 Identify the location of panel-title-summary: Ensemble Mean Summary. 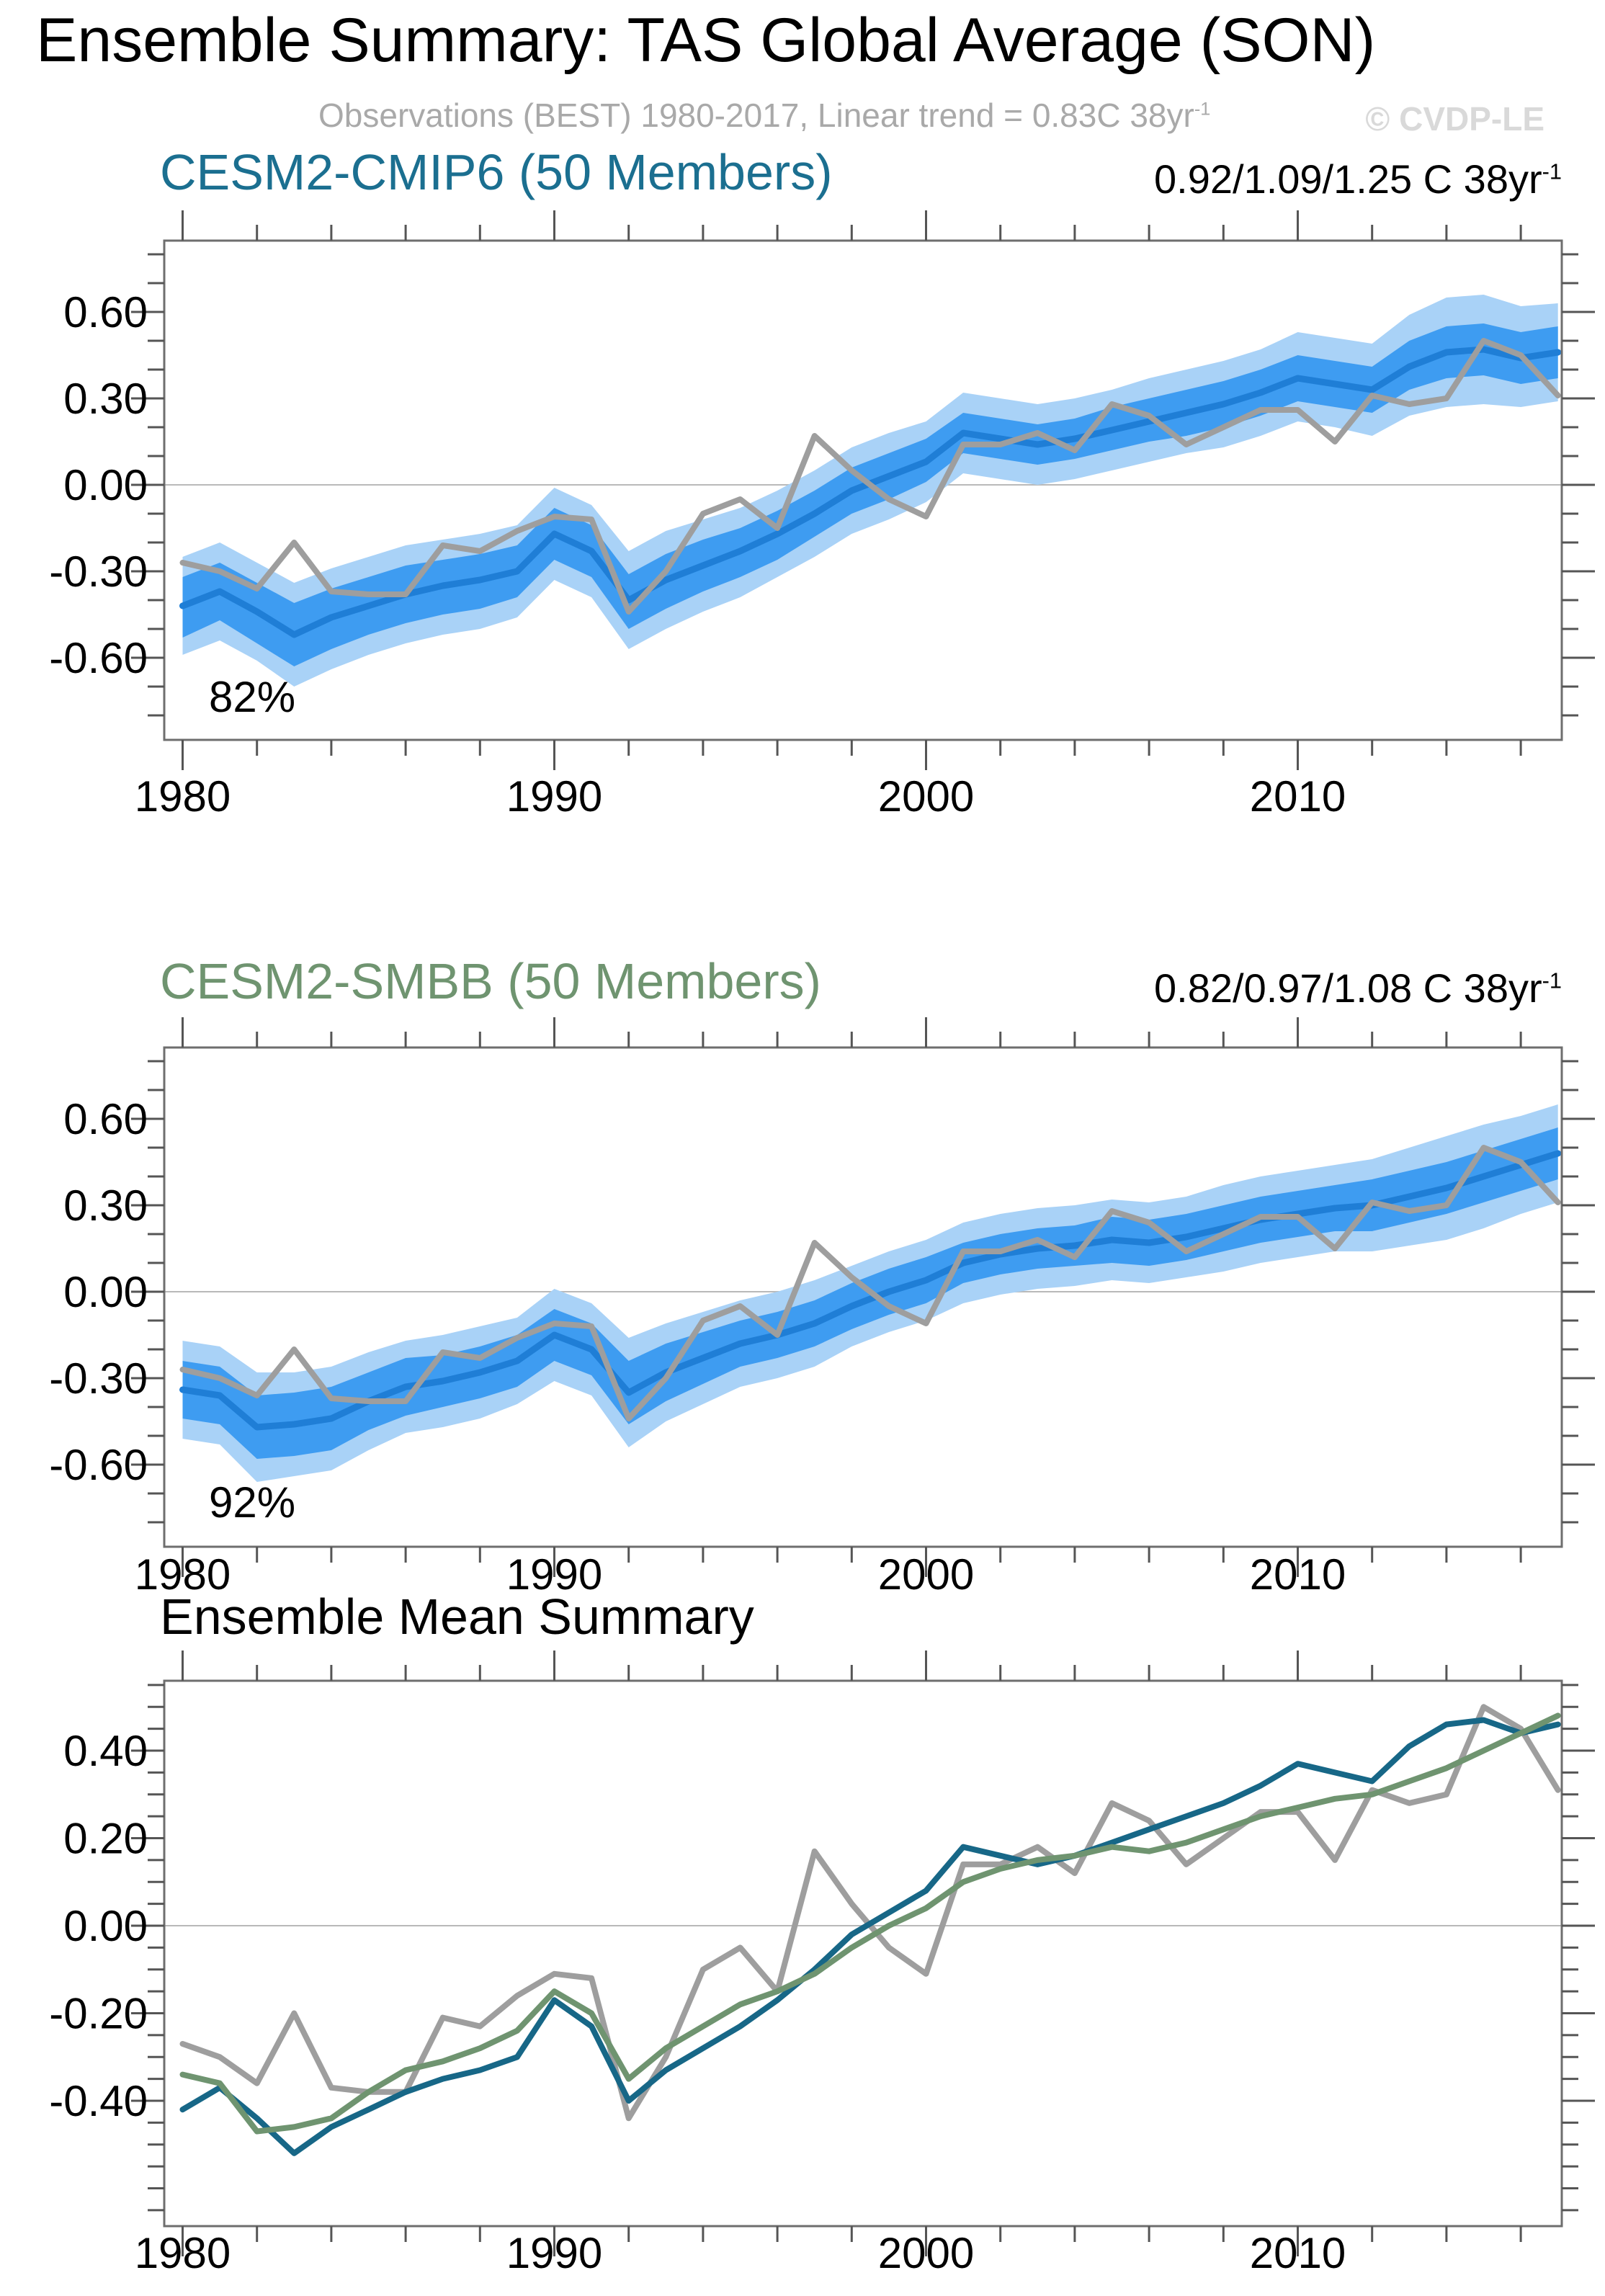
(457, 1617).